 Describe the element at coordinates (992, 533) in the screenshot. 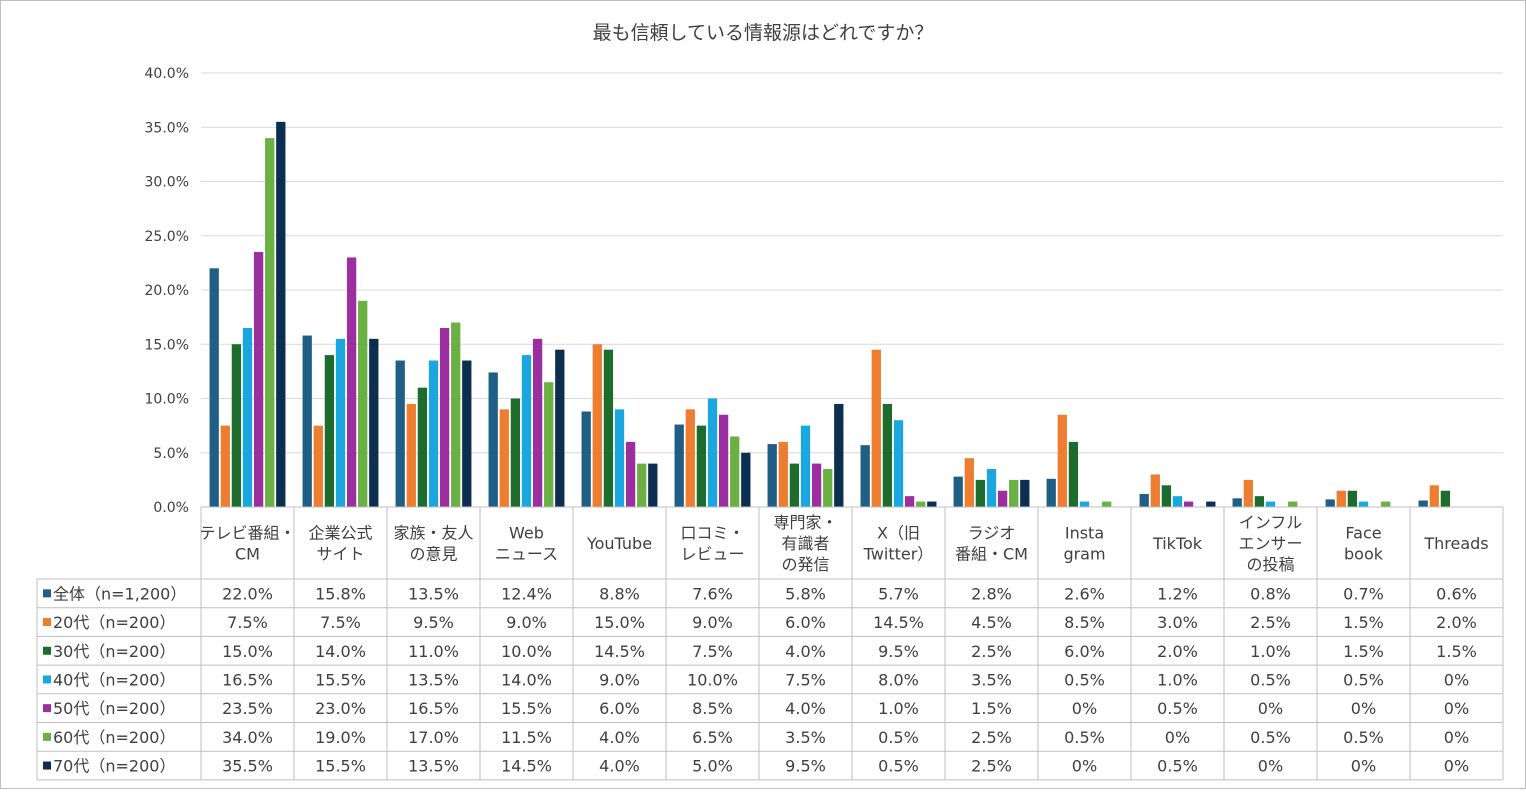

I see `x-tick-label: ラジオ` at that location.